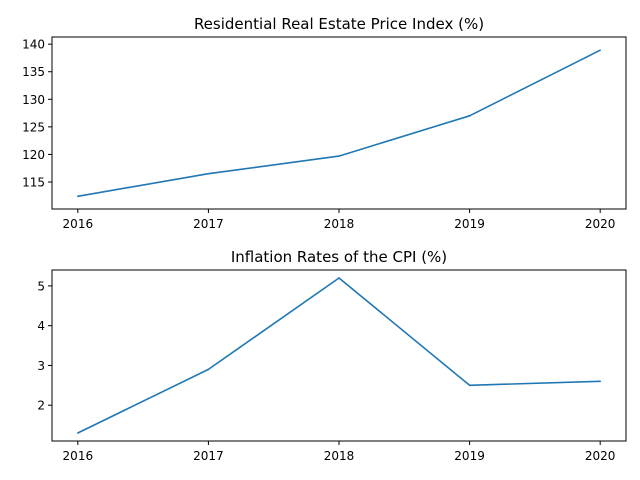 The image size is (640, 480). Describe the element at coordinates (33, 127) in the screenshot. I see `y-tick-label: 125` at that location.